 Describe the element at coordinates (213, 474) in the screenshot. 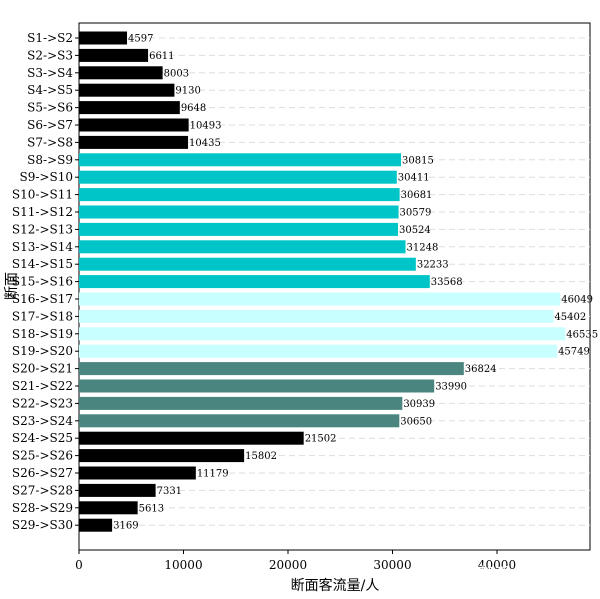

I see `bar-value-label: 11179` at that location.